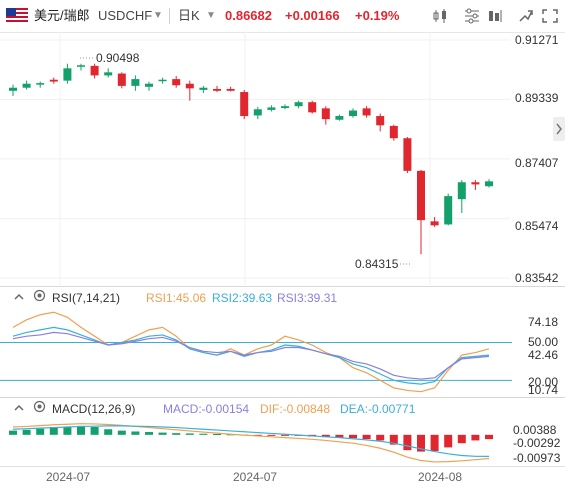  What do you see at coordinates (543, 342) in the screenshot?
I see `rsi-axis-label: 50.00` at bounding box center [543, 342].